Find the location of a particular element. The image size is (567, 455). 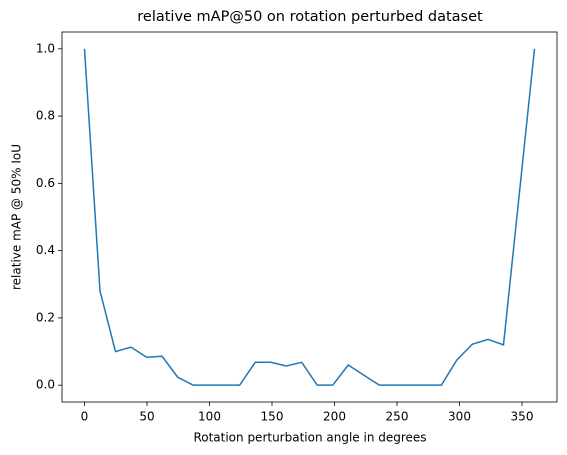

x-axis-label: Rotation perturbation angle in degrees is located at coordinates (309, 438).